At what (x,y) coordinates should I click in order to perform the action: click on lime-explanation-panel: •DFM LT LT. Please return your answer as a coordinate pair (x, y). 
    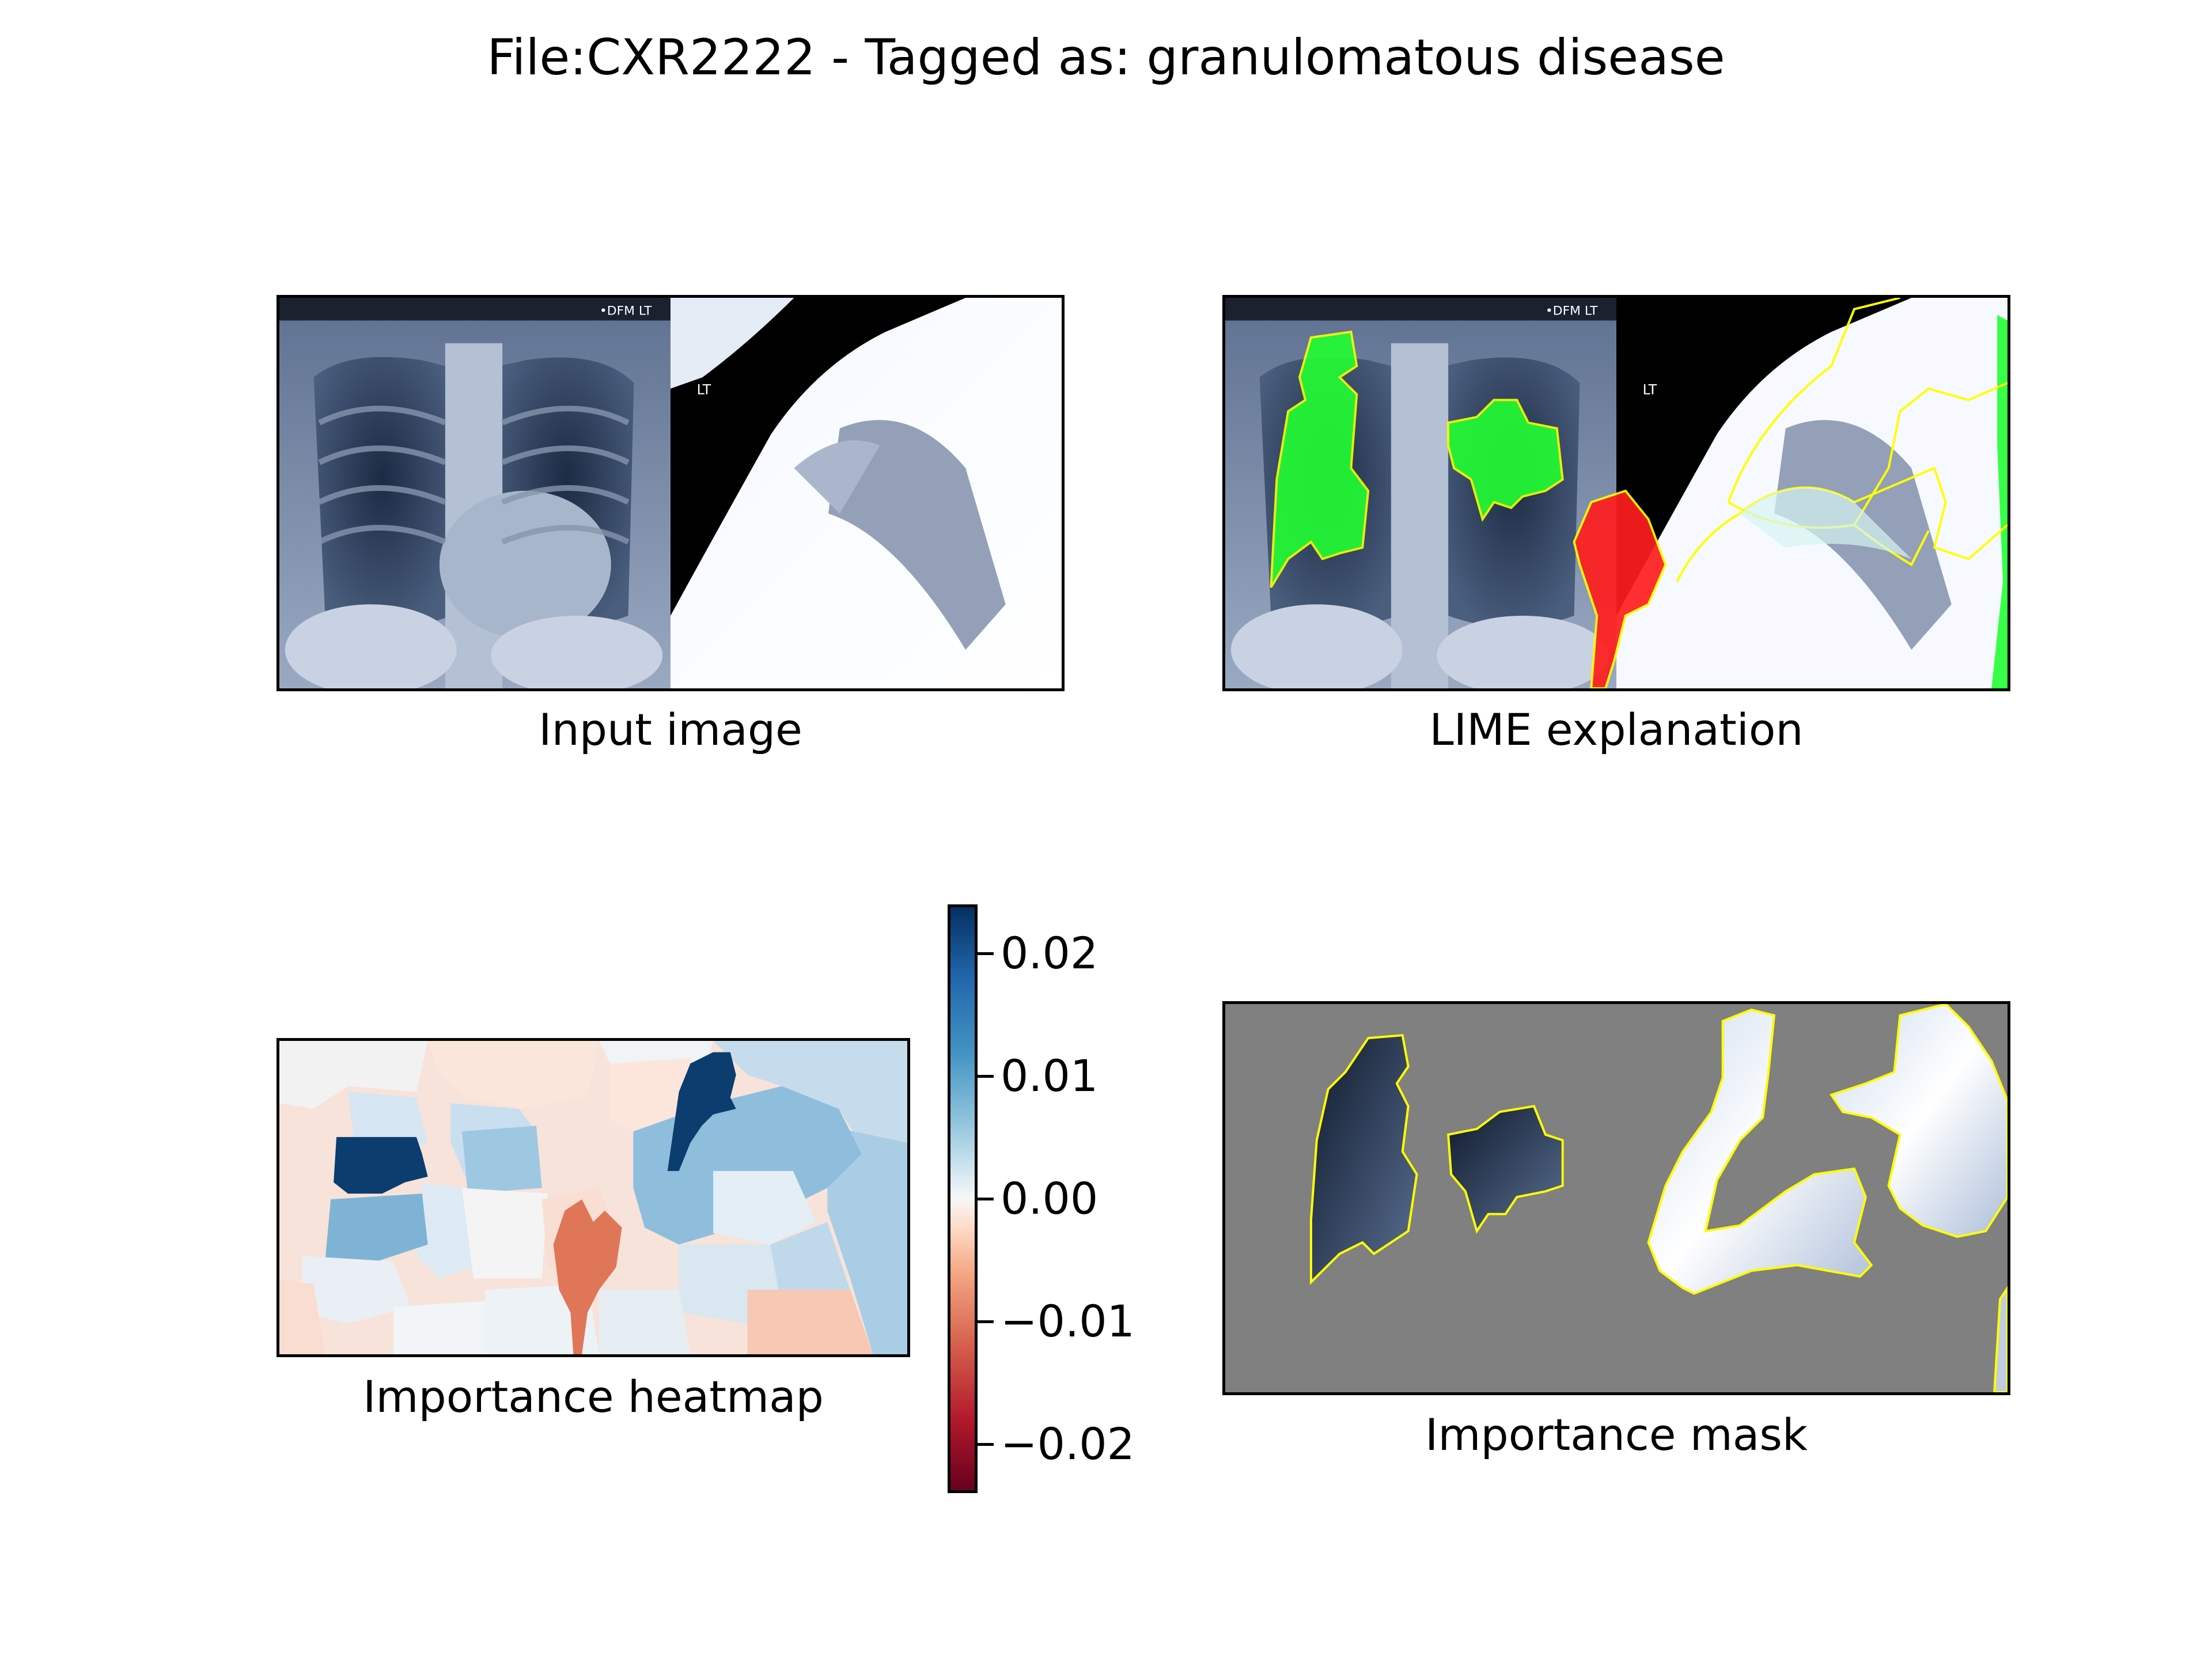
    Looking at the image, I should click on (1616, 493).